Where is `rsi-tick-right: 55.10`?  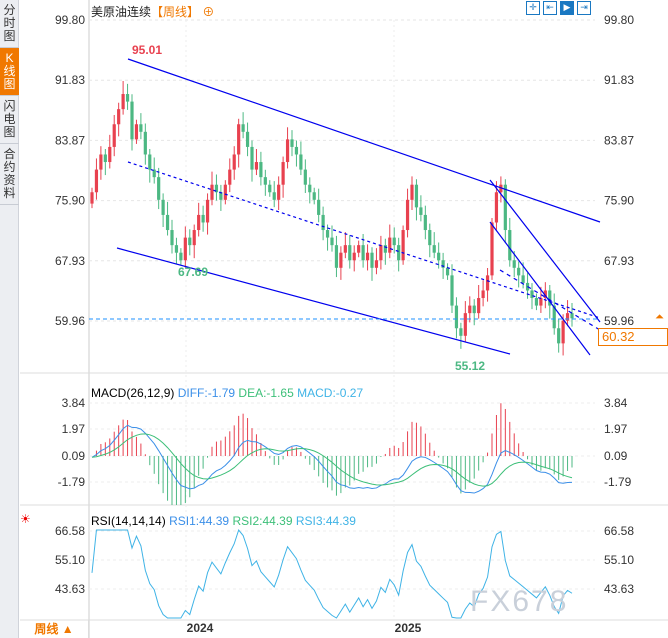
rsi-tick-right: 55.10 is located at coordinates (619, 560).